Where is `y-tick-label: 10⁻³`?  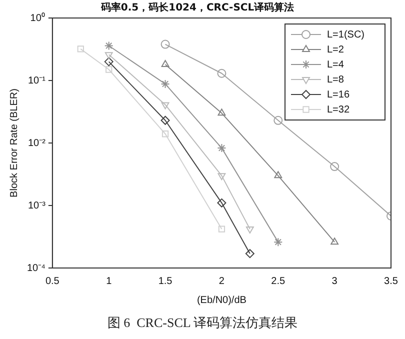
y-tick-label: 10⁻³ is located at coordinates (37, 206).